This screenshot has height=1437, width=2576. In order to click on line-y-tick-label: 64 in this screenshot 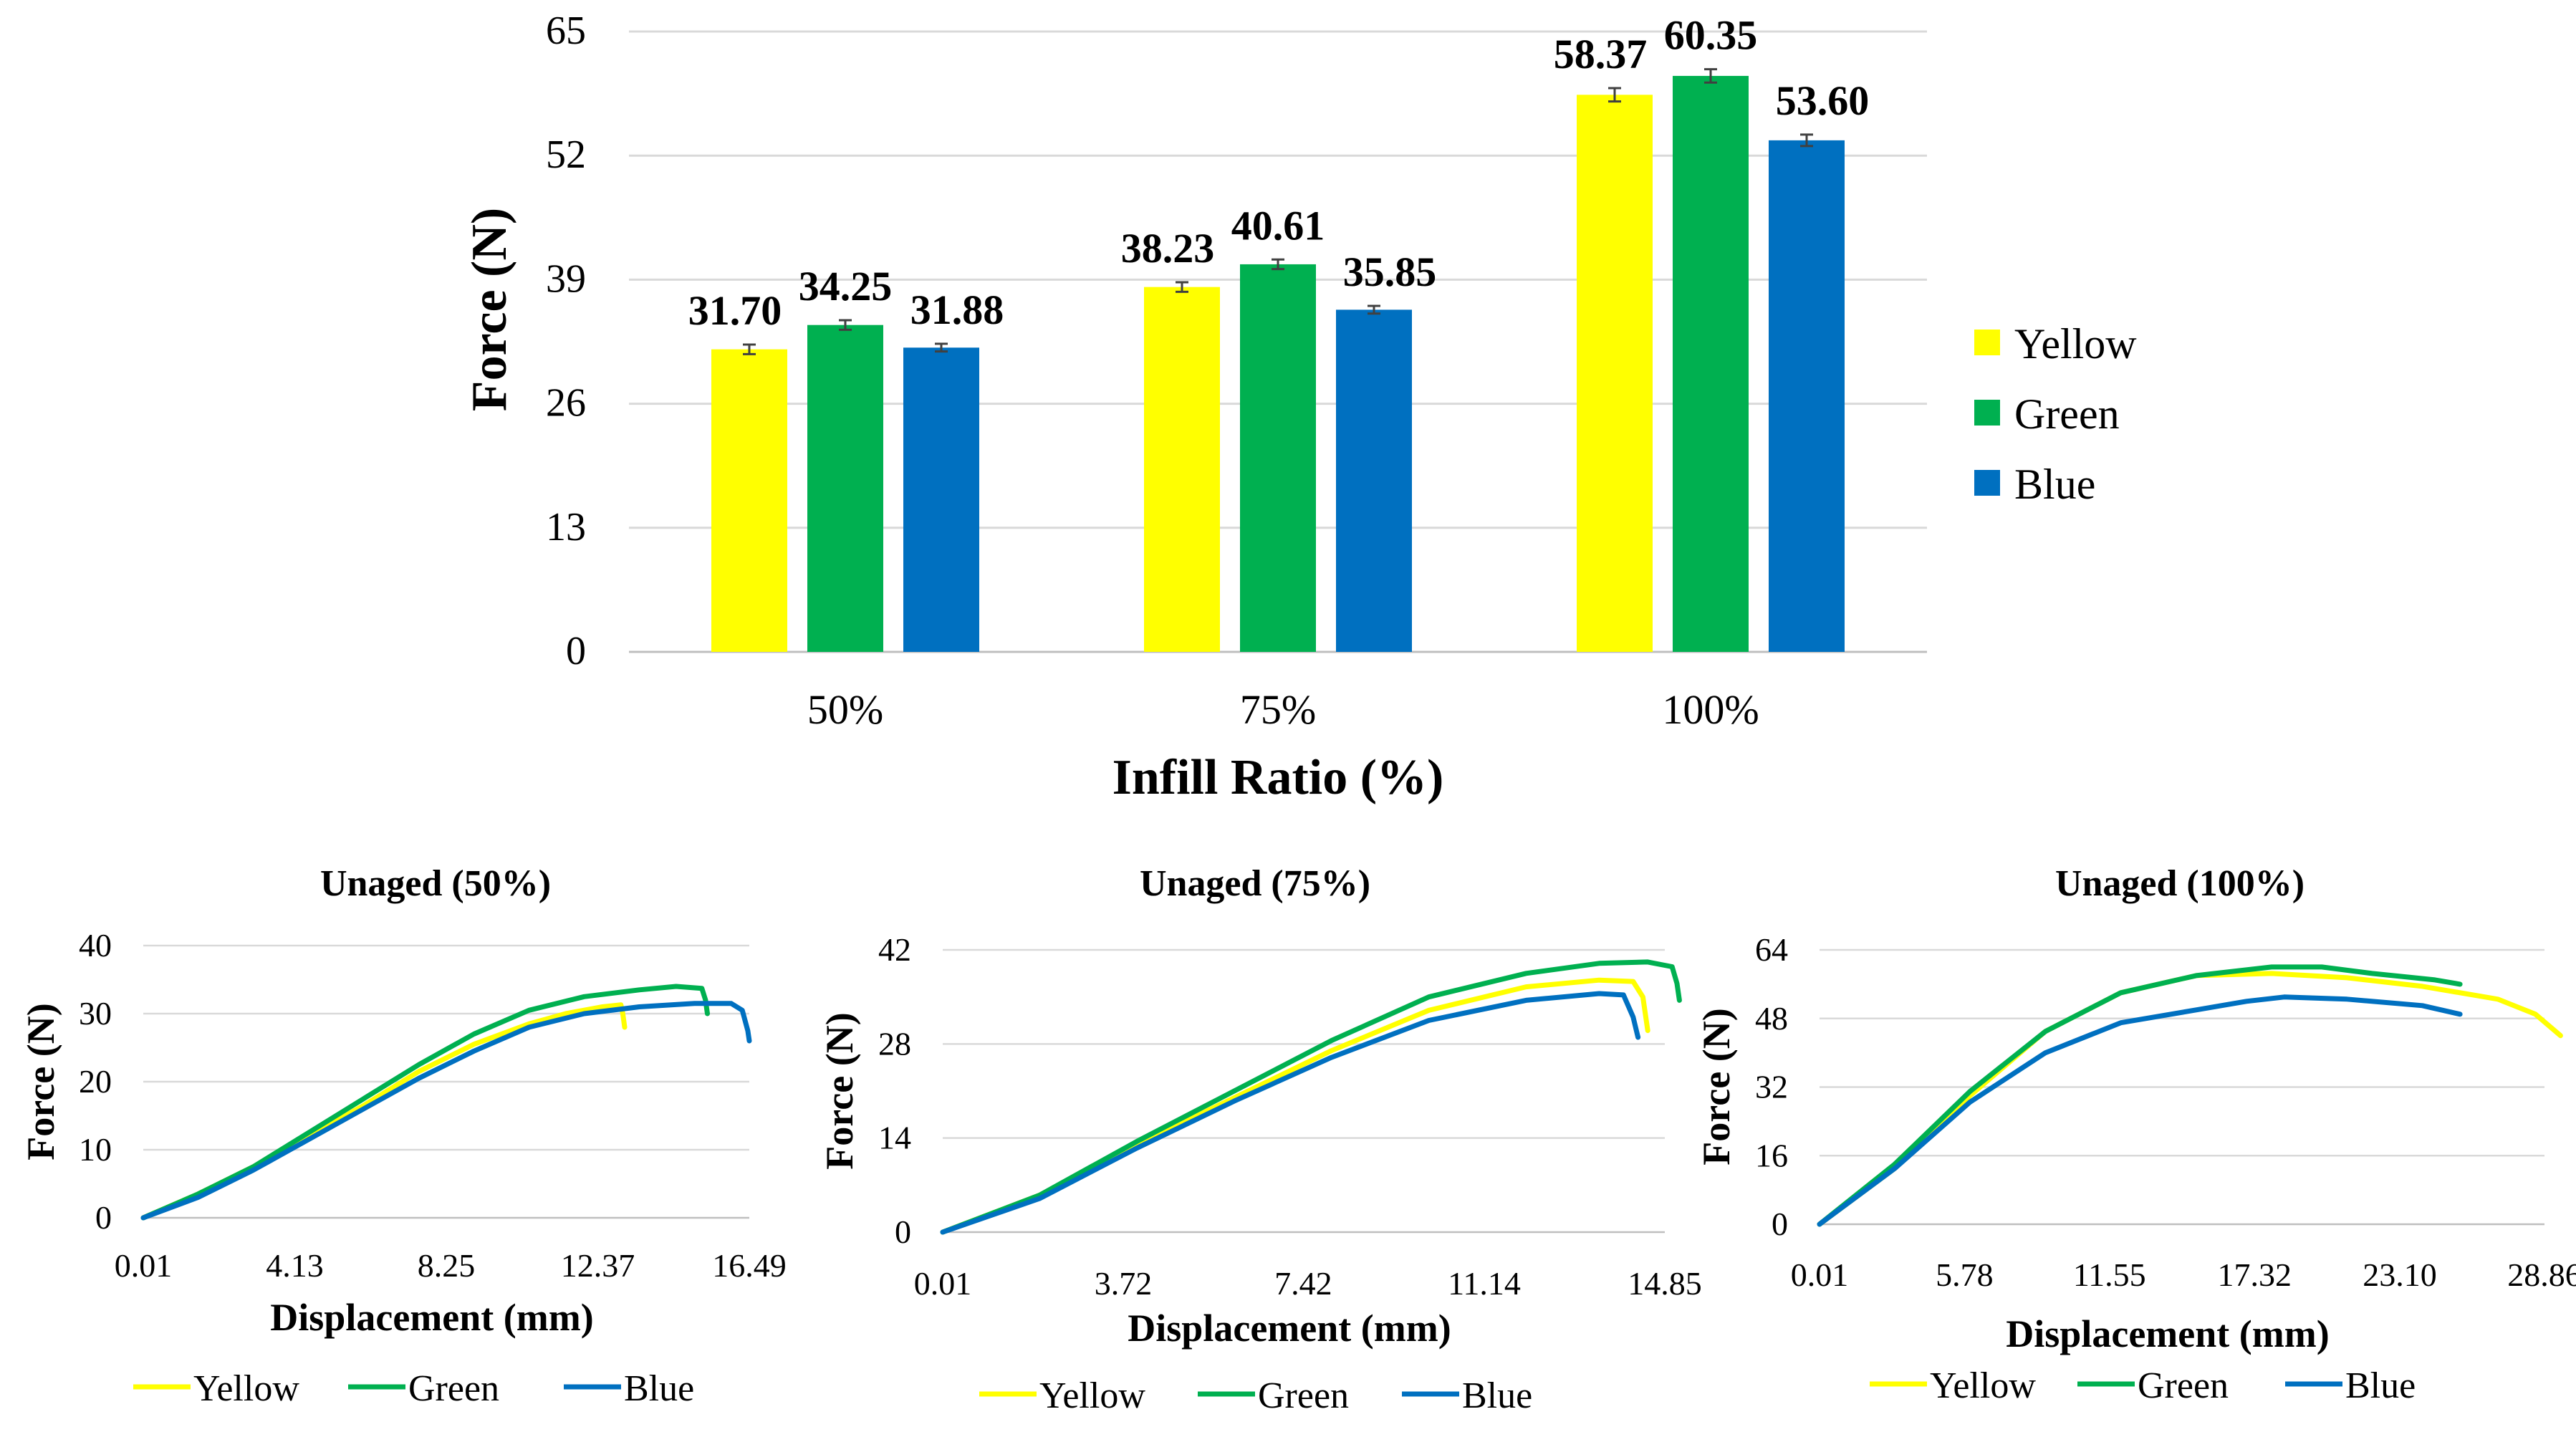, I will do `click(1771, 949)`.